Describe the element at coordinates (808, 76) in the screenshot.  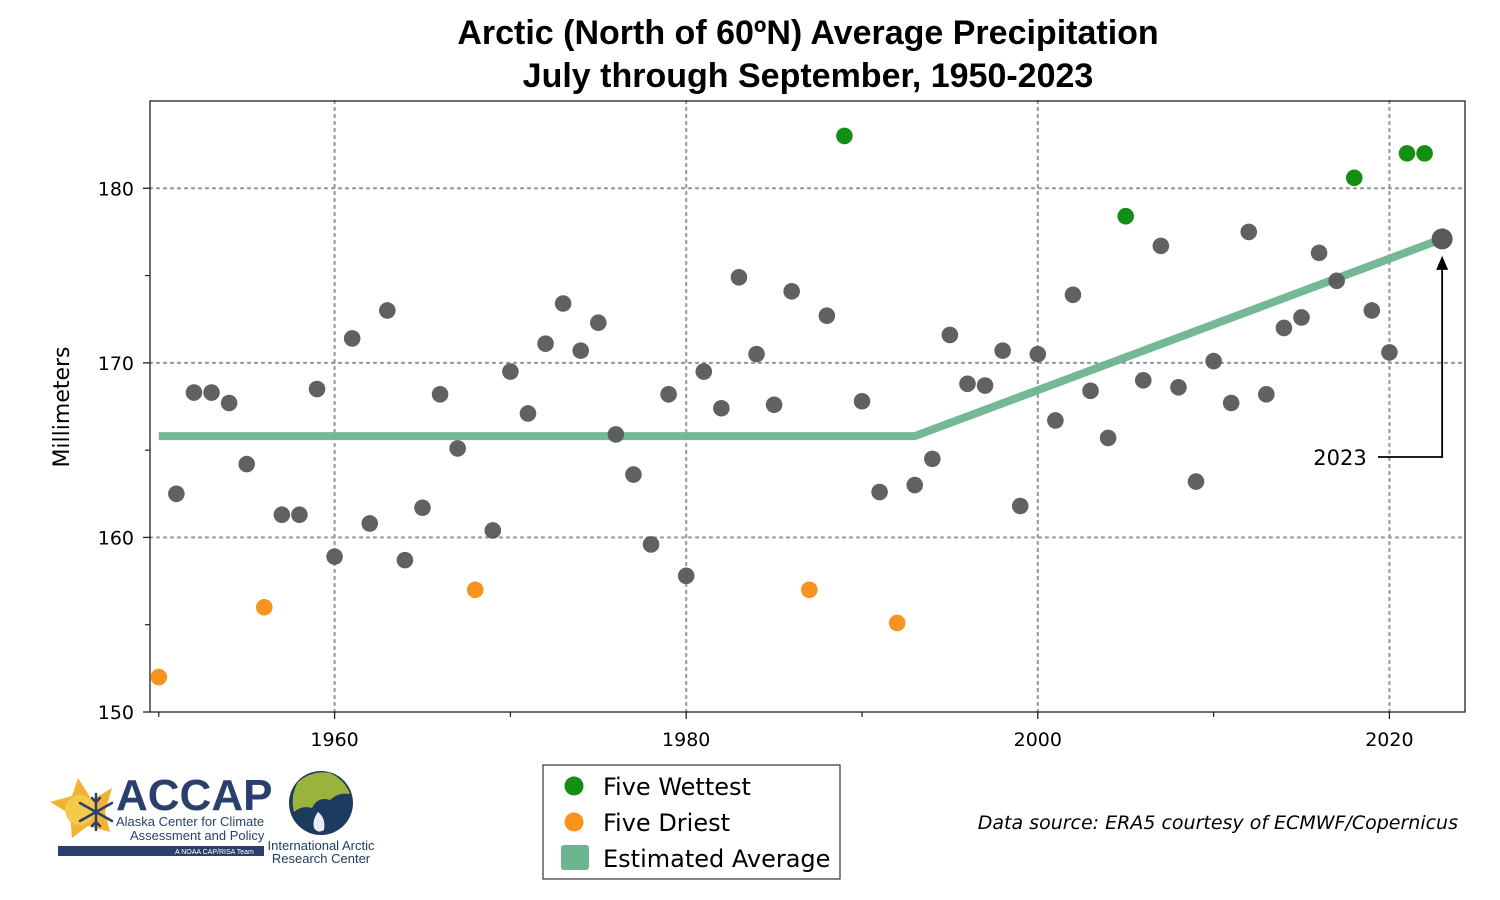
I see `chart-subtitle: July through September, 1950-2023` at that location.